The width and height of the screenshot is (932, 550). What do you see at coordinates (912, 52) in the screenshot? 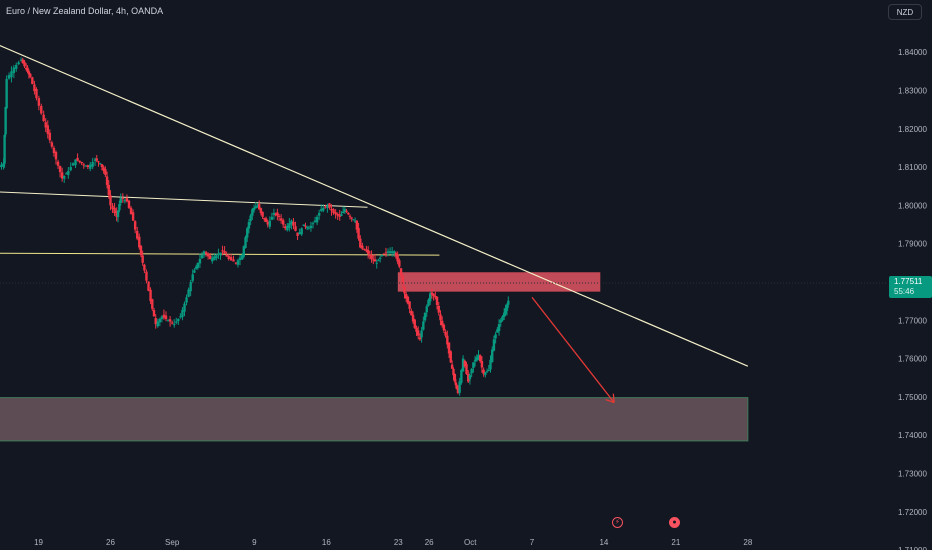
I see `price-tick-label: 1.84000` at bounding box center [912, 52].